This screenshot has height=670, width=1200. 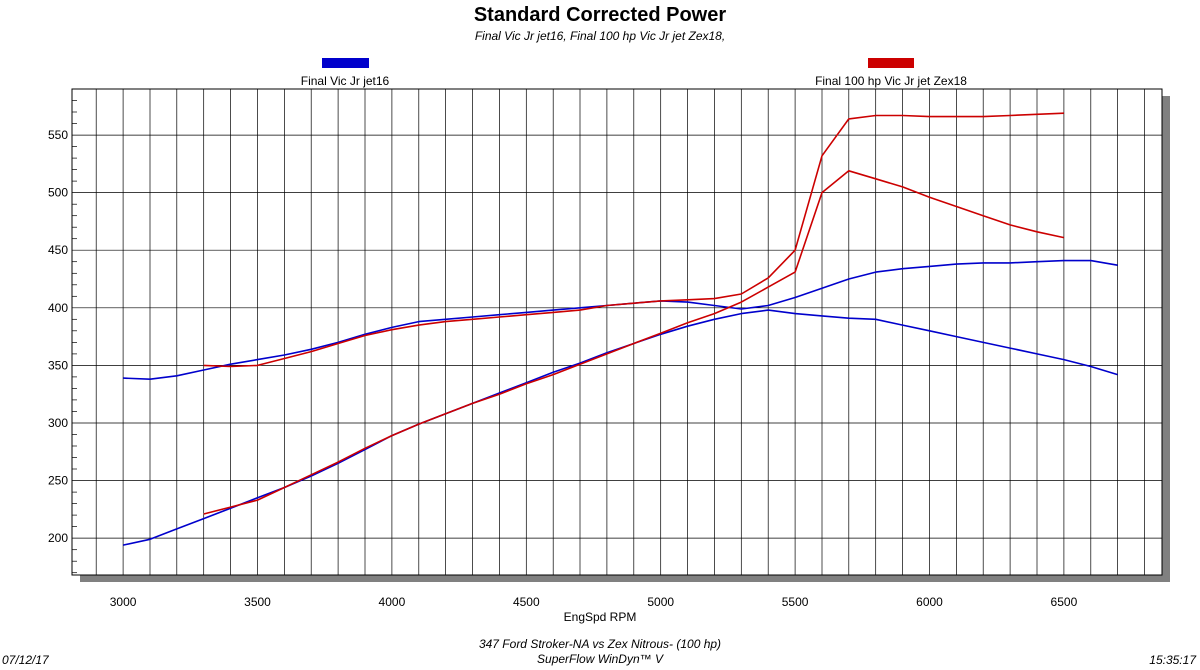 I want to click on footer-line-2: SuperFlow WinDyn™ V, so click(x=600, y=659).